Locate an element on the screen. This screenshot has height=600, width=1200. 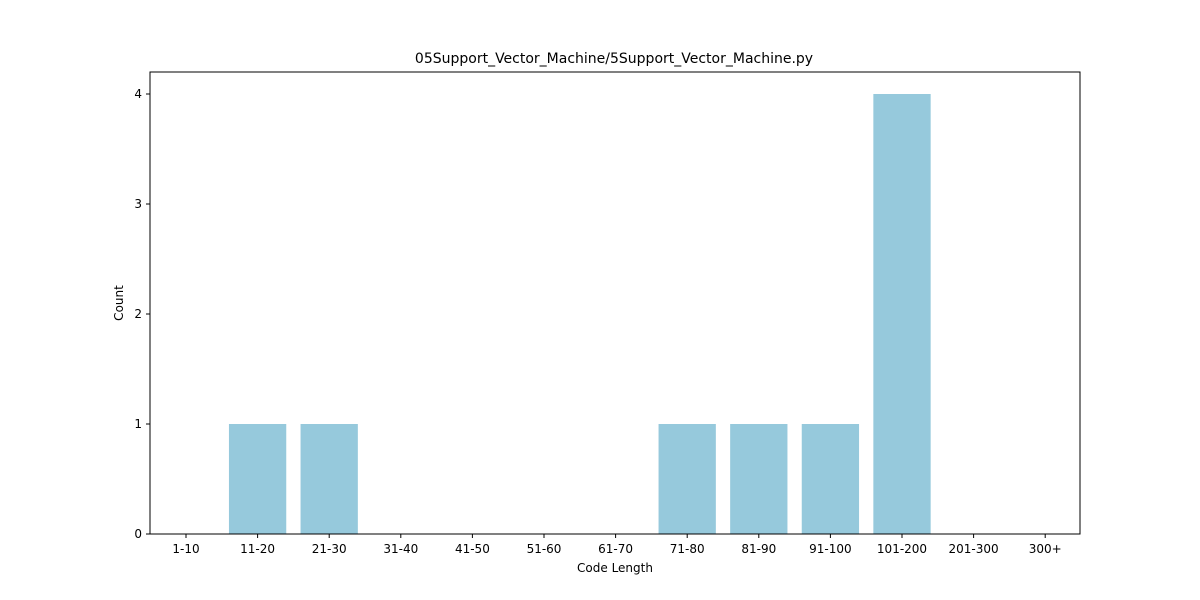
x-tick-label: 71-80 is located at coordinates (687, 549).